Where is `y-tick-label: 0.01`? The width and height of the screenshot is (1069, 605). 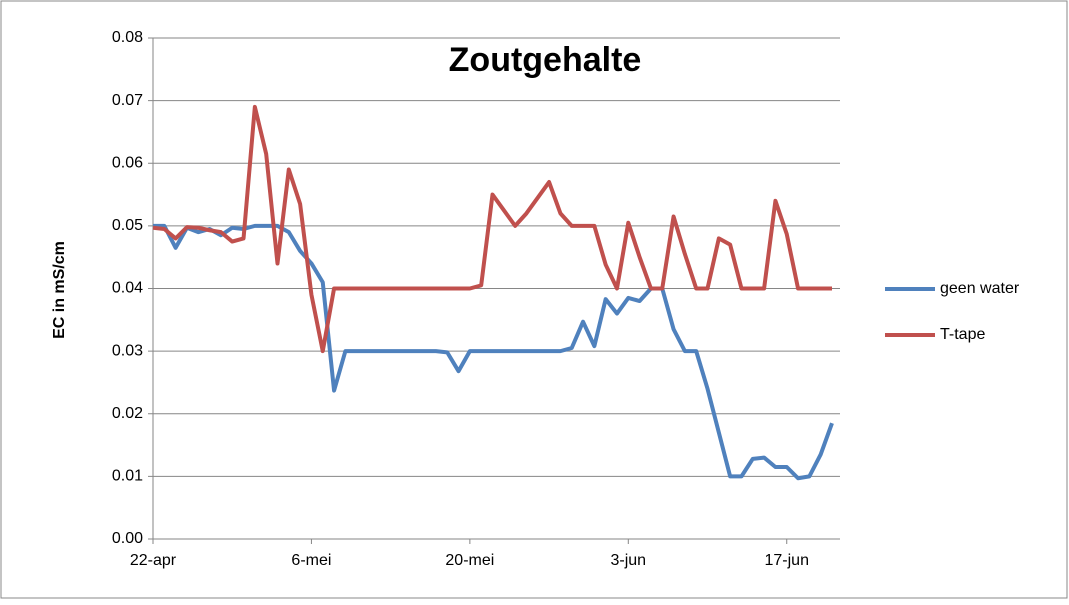 y-tick-label: 0.01 is located at coordinates (127, 476).